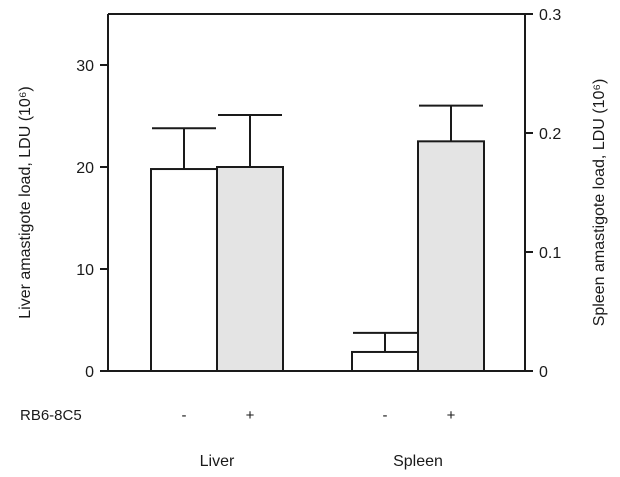 Image resolution: width=620 pixels, height=477 pixels. What do you see at coordinates (51, 415) in the screenshot?
I see `row-label: RB6-8C5` at bounding box center [51, 415].